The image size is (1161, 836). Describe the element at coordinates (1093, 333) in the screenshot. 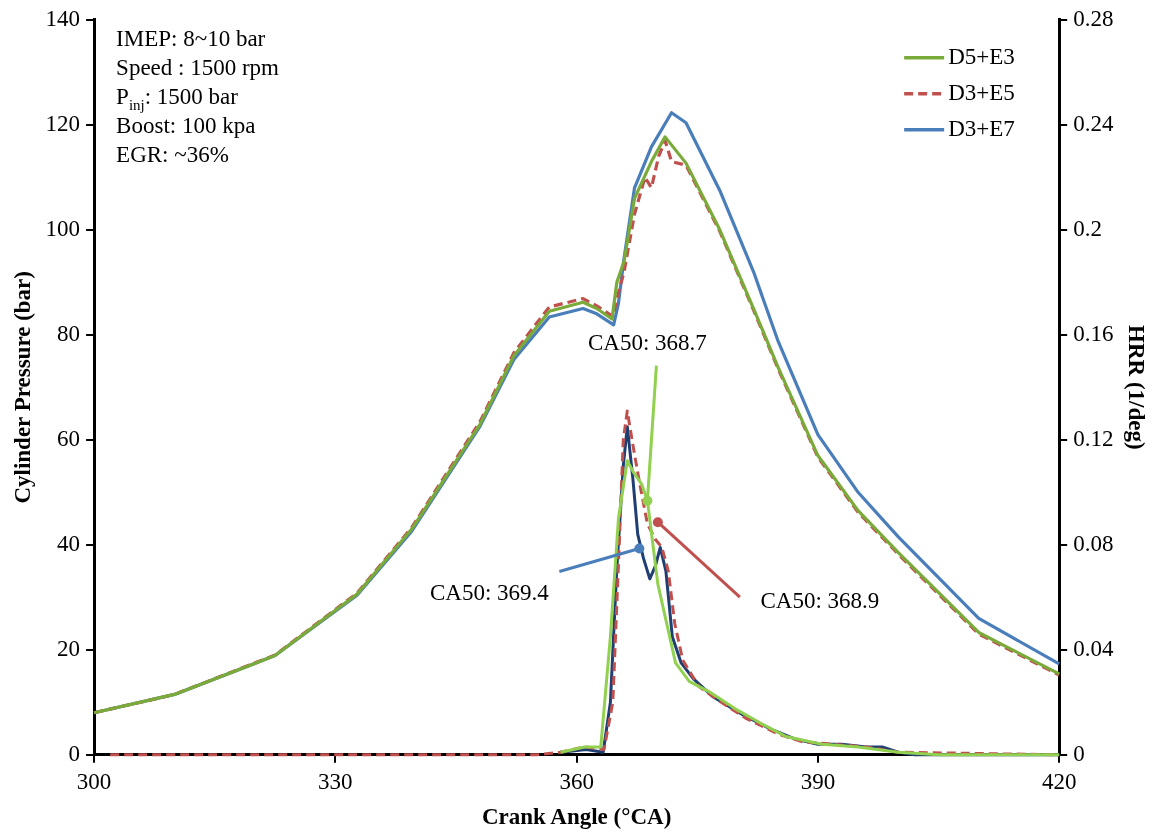

I see `y2-tick-label: 0.16` at that location.